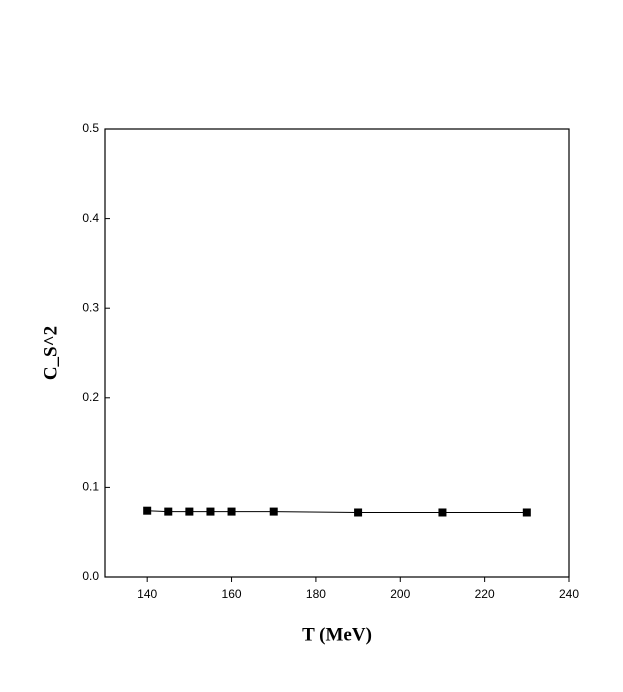 This screenshot has width=623, height=692. I want to click on x-tick-label: 140, so click(147, 594).